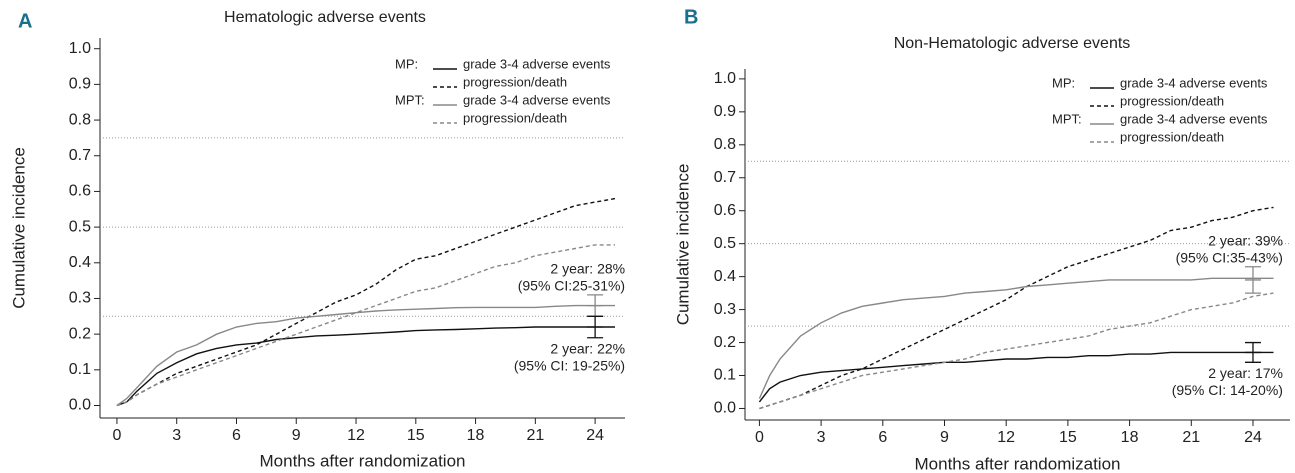 The width and height of the screenshot is (1295, 473). Describe the element at coordinates (1227, 390) in the screenshot. I see `annotation: (95% CI: 14-20%)` at that location.